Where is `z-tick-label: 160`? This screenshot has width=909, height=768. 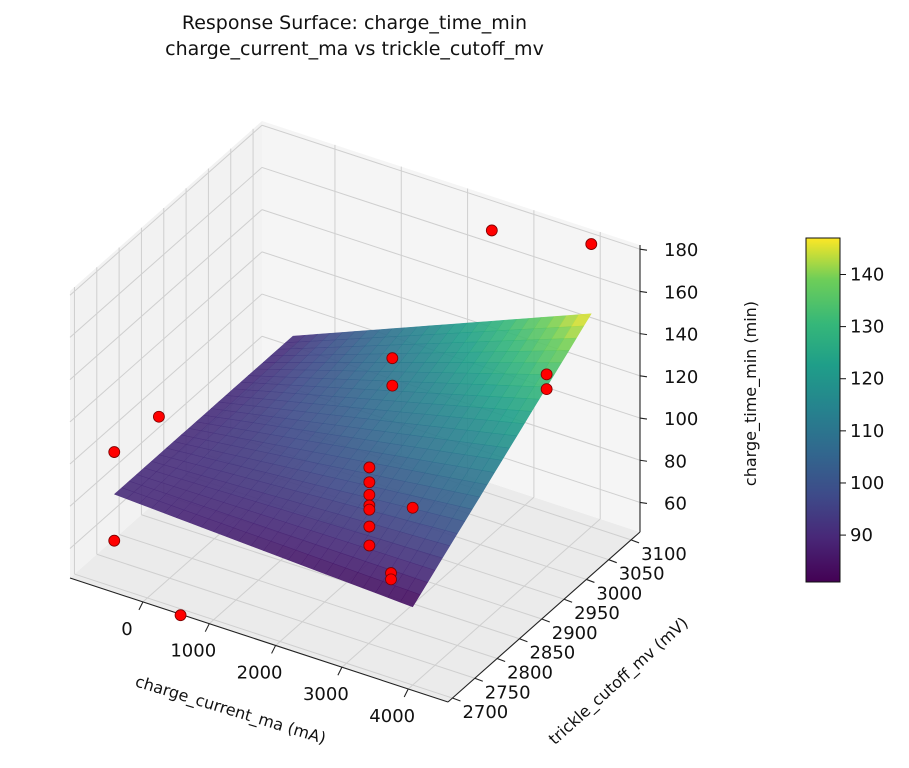
z-tick-label: 160 is located at coordinates (681, 292).